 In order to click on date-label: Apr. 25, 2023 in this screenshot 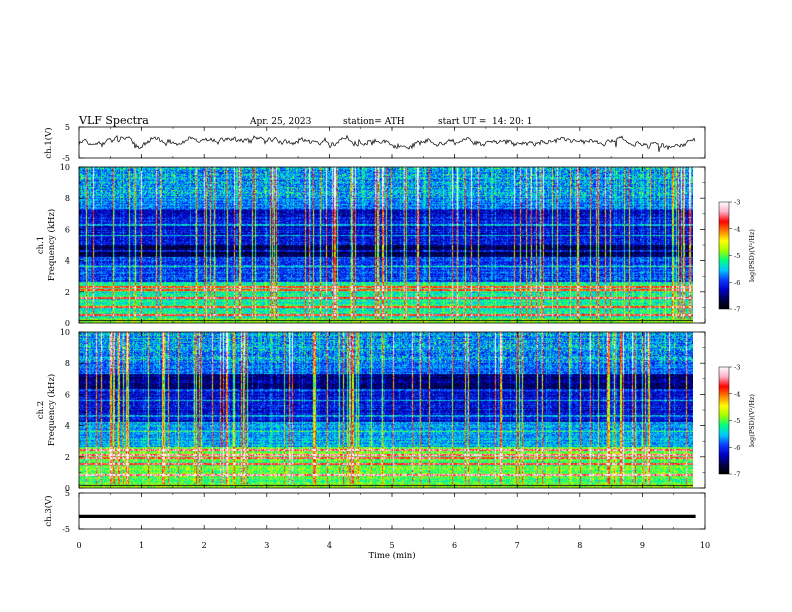, I will do `click(280, 122)`.